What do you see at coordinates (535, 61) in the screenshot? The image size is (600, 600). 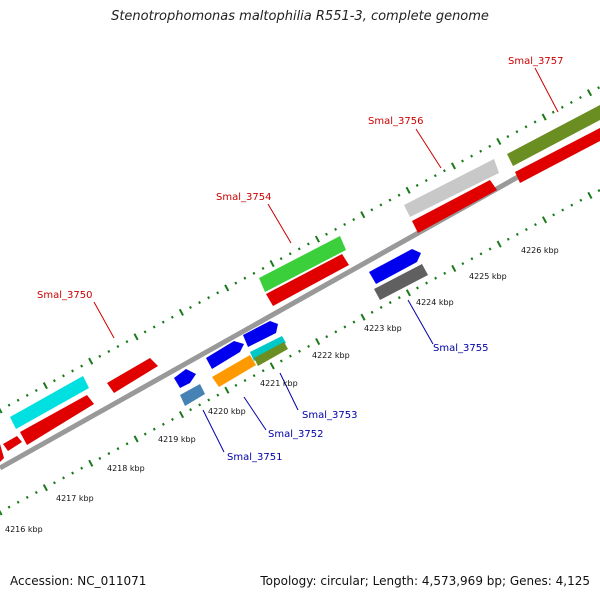 I see `gene-label-smal-3757: Smal_3757` at bounding box center [535, 61].